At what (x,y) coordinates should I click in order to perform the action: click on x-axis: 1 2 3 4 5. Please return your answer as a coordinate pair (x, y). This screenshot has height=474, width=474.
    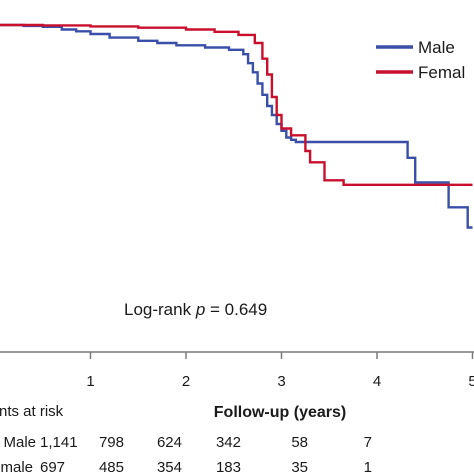
    Looking at the image, I should click on (237, 370).